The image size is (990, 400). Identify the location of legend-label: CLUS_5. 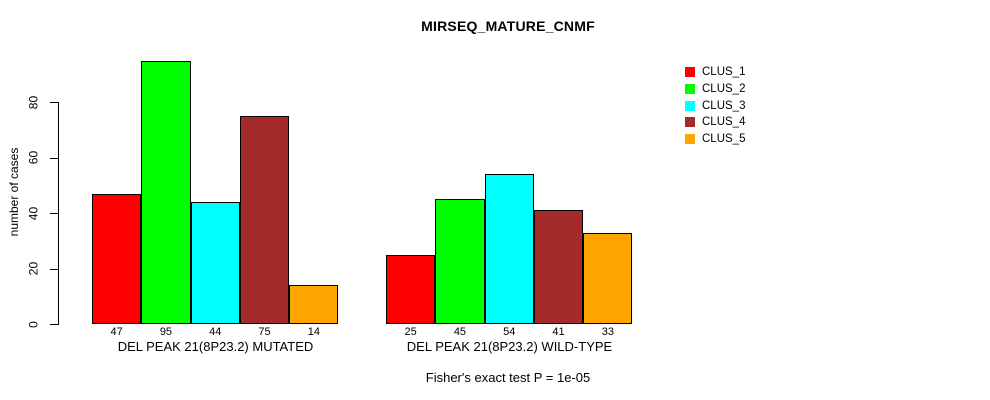
(724, 139).